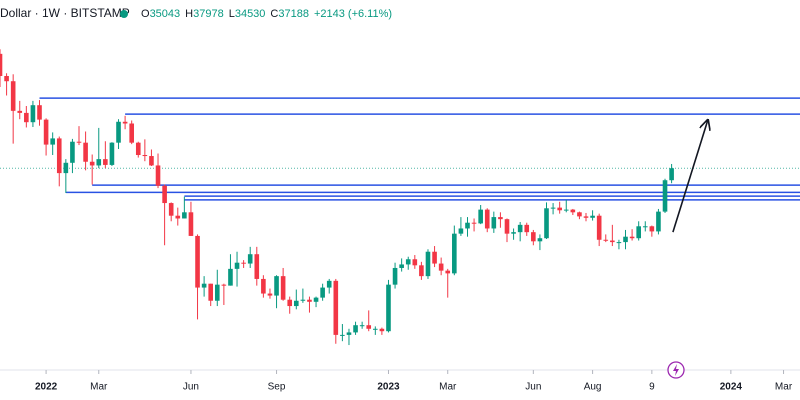 This screenshot has height=400, width=800. What do you see at coordinates (388, 387) in the screenshot?
I see `x-tick-label: 2023` at bounding box center [388, 387].